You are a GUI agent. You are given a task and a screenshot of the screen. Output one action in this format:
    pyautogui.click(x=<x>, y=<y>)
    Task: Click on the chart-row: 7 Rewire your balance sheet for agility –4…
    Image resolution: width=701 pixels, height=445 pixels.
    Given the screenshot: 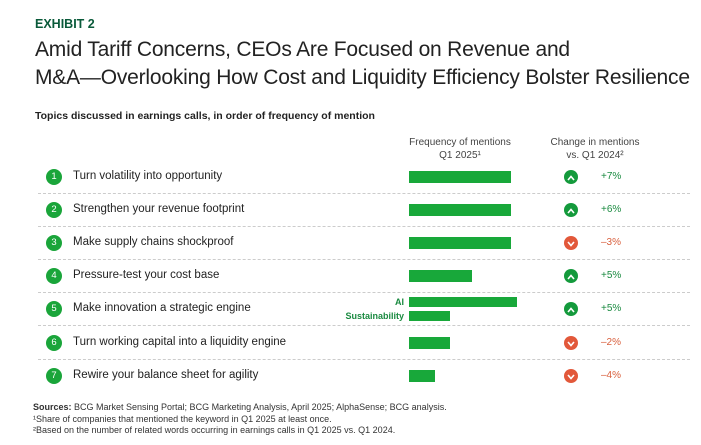 What is the action you would take?
    pyautogui.click(x=364, y=376)
    